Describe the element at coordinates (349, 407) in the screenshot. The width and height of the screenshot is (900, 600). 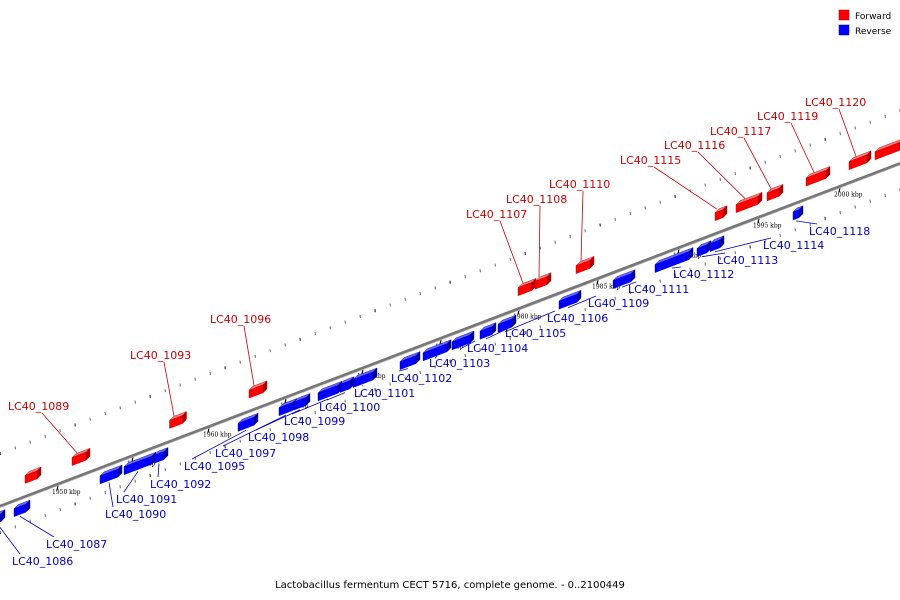
I see `reverse-gene-label: LC40_1100` at that location.